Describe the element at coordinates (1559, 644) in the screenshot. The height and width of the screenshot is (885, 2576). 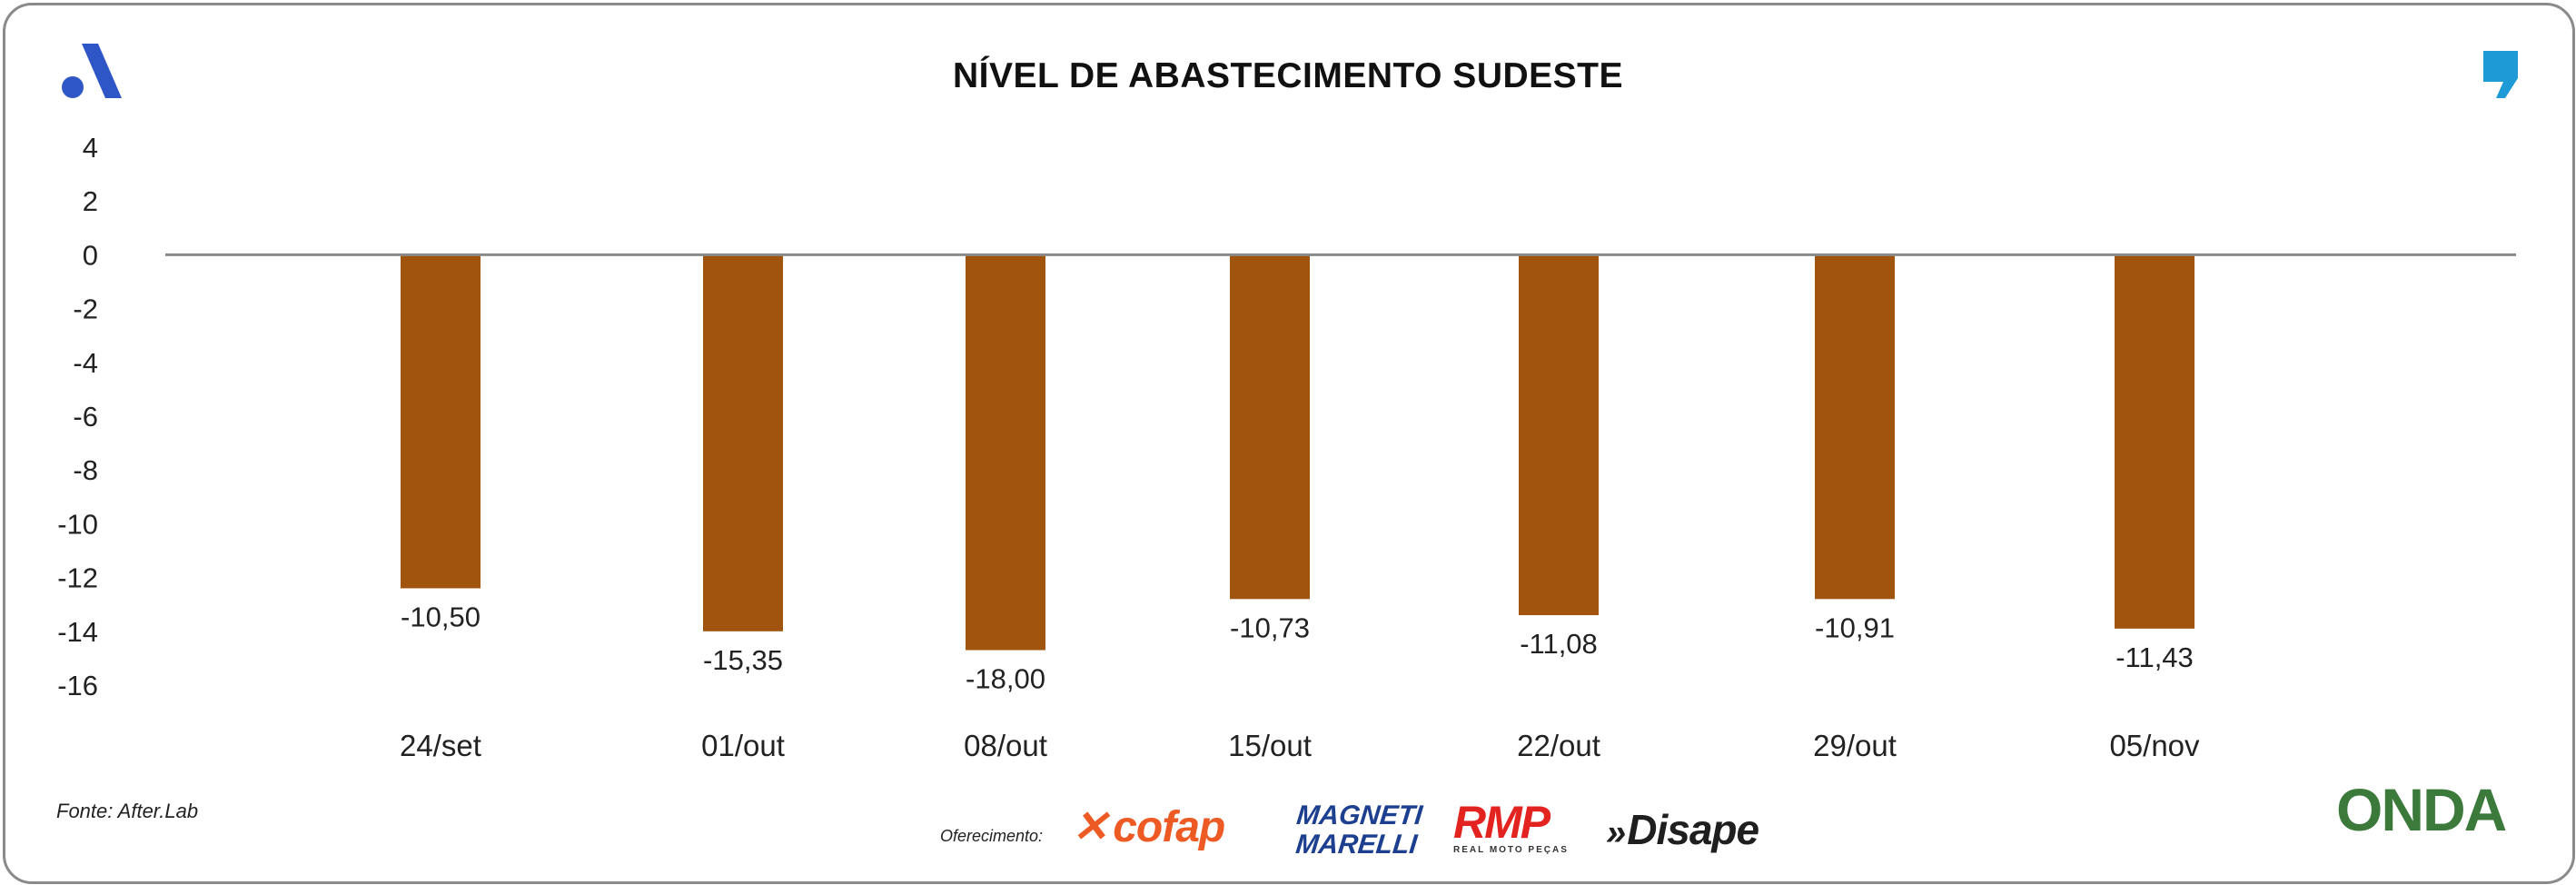
I see `data-label: -11,08` at that location.